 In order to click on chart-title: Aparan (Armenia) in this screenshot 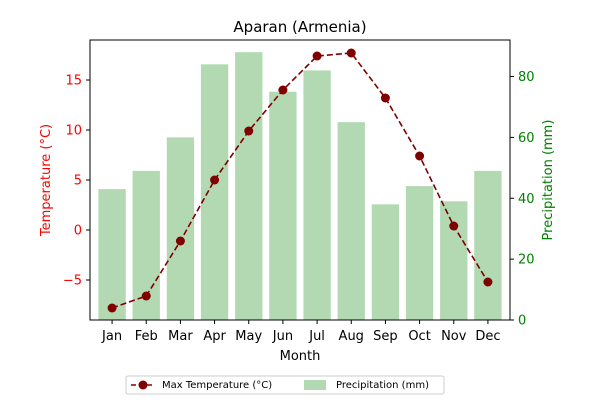, I will do `click(299, 27)`.